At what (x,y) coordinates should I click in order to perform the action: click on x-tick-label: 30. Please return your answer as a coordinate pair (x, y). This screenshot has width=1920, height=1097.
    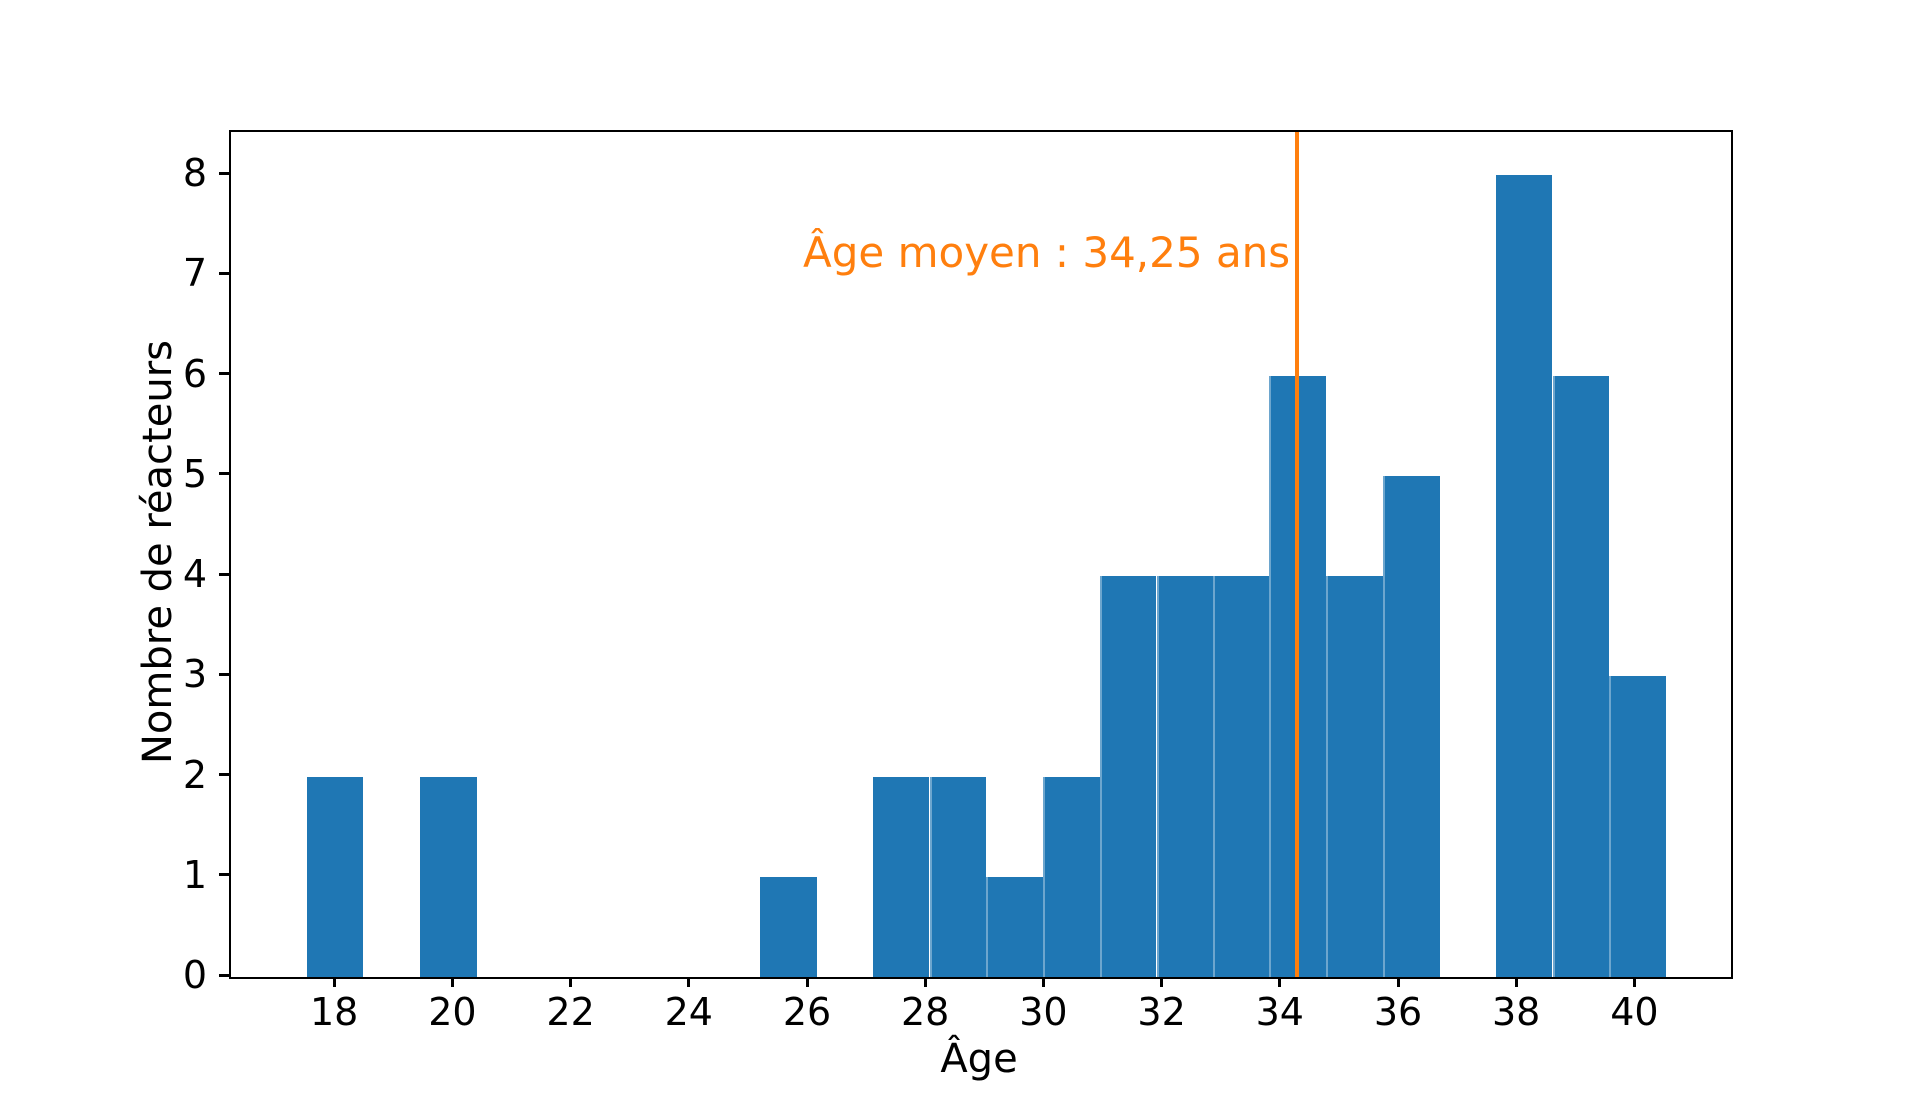
    Looking at the image, I should click on (1043, 1012).